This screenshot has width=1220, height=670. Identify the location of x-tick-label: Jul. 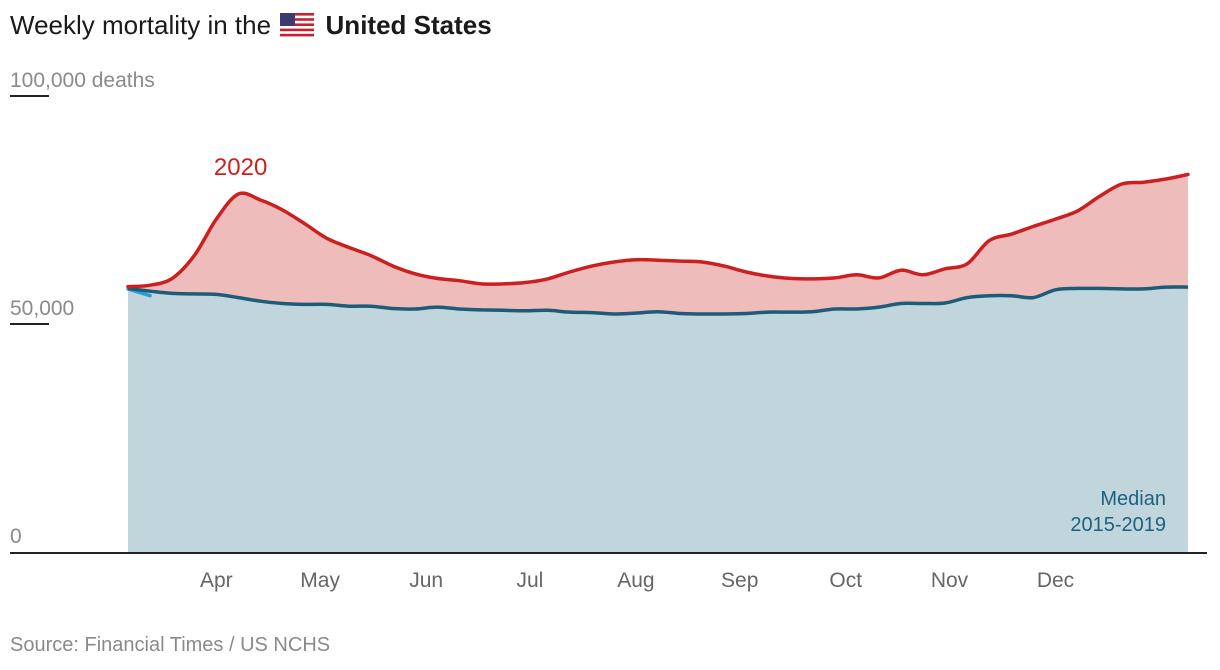
(529, 580).